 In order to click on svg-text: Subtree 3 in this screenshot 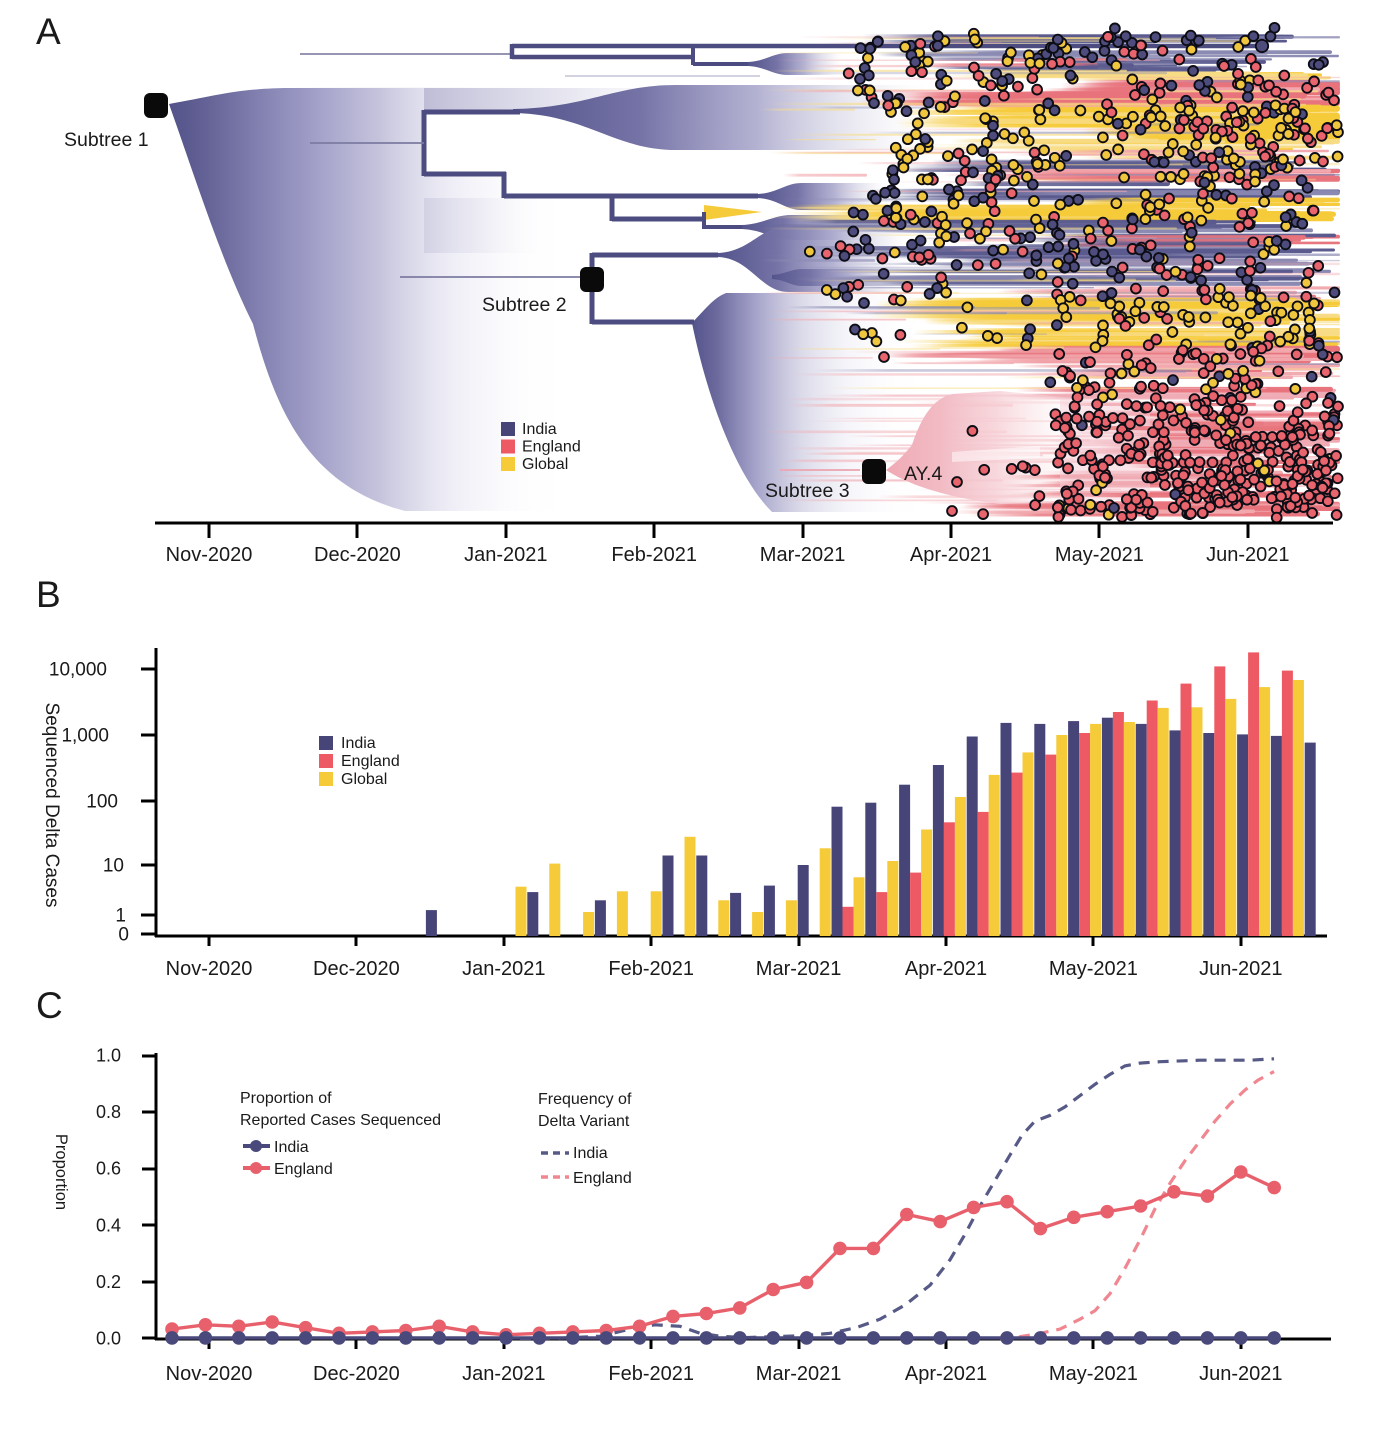, I will do `click(807, 491)`.